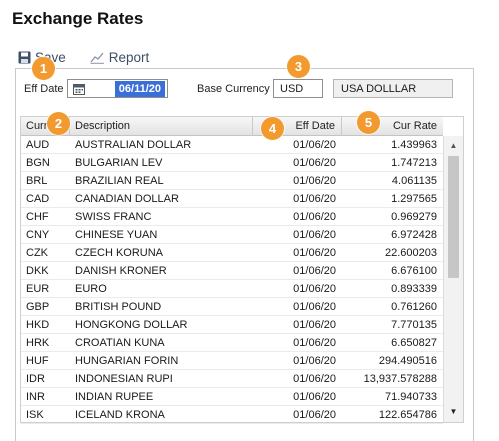 Image resolution: width=499 pixels, height=441 pixels. What do you see at coordinates (414, 325) in the screenshot?
I see `row-cur-rate: 7.770135` at bounding box center [414, 325].